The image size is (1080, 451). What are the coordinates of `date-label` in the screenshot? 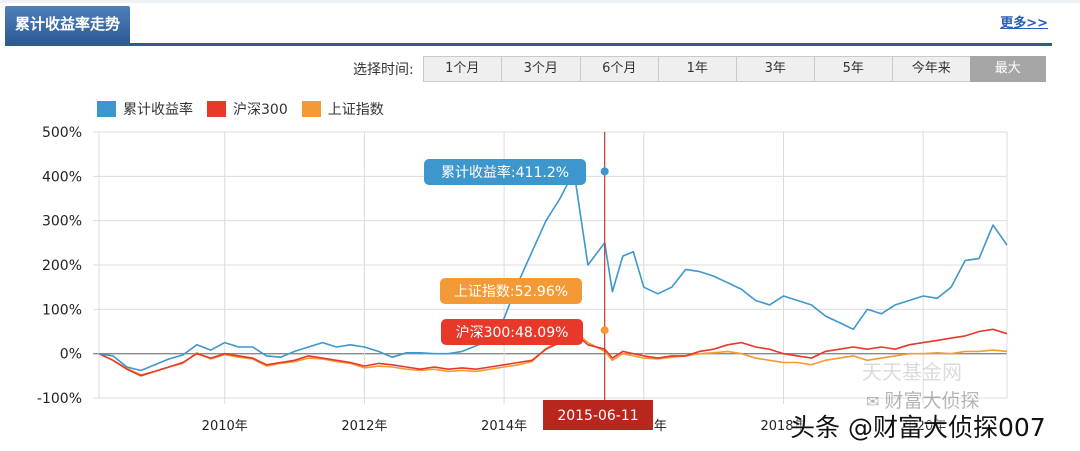 It's located at (598, 415).